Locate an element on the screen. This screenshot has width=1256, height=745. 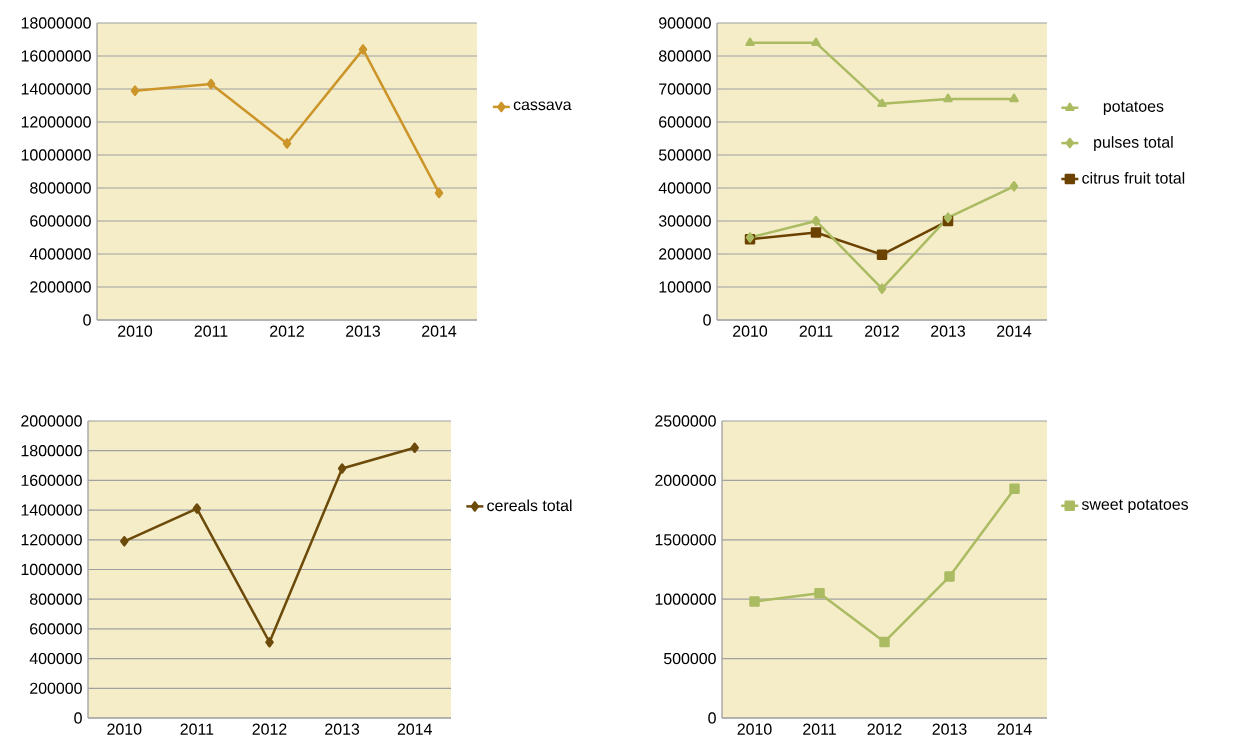
y-tick-label: 1400000 is located at coordinates (51, 510).